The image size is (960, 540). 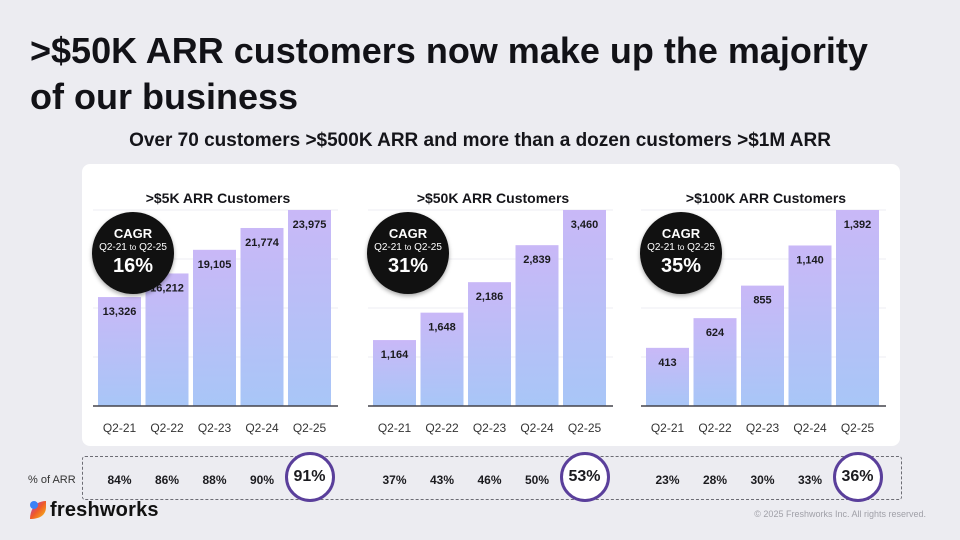 What do you see at coordinates (104, 510) in the screenshot?
I see `freshworks-logo-text: freshworks` at bounding box center [104, 510].